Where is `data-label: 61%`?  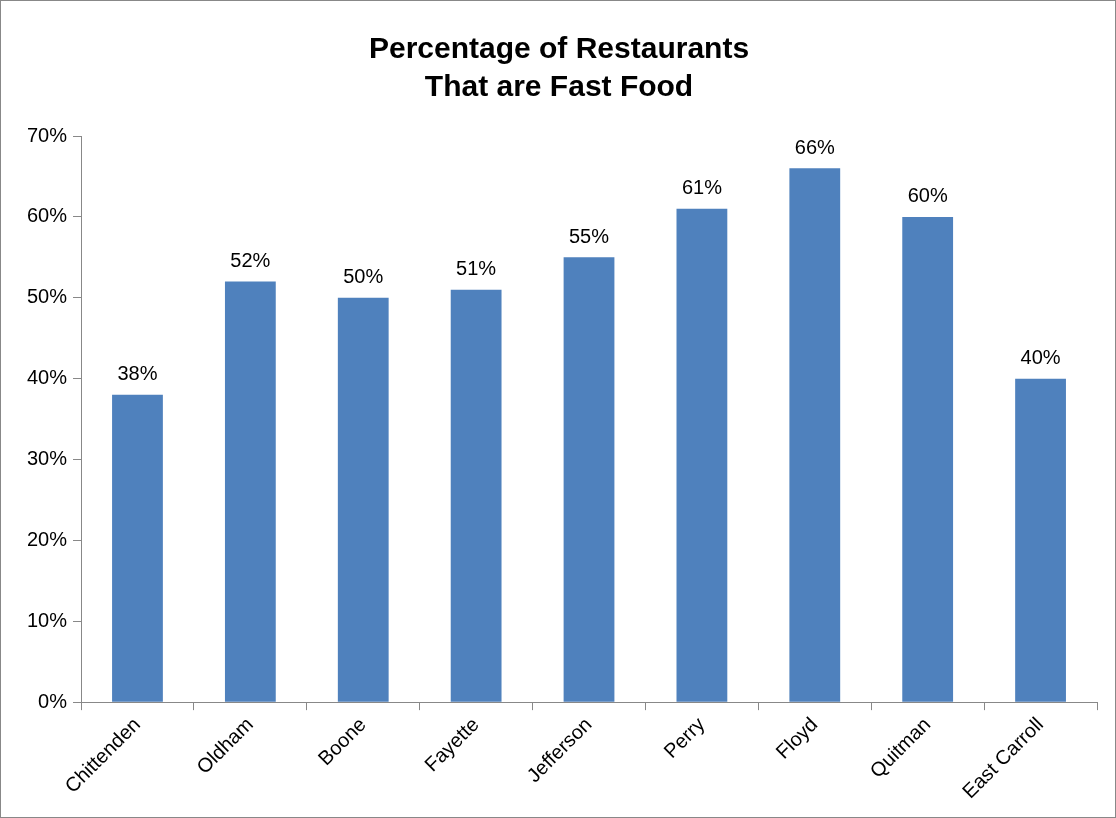 data-label: 61% is located at coordinates (702, 187).